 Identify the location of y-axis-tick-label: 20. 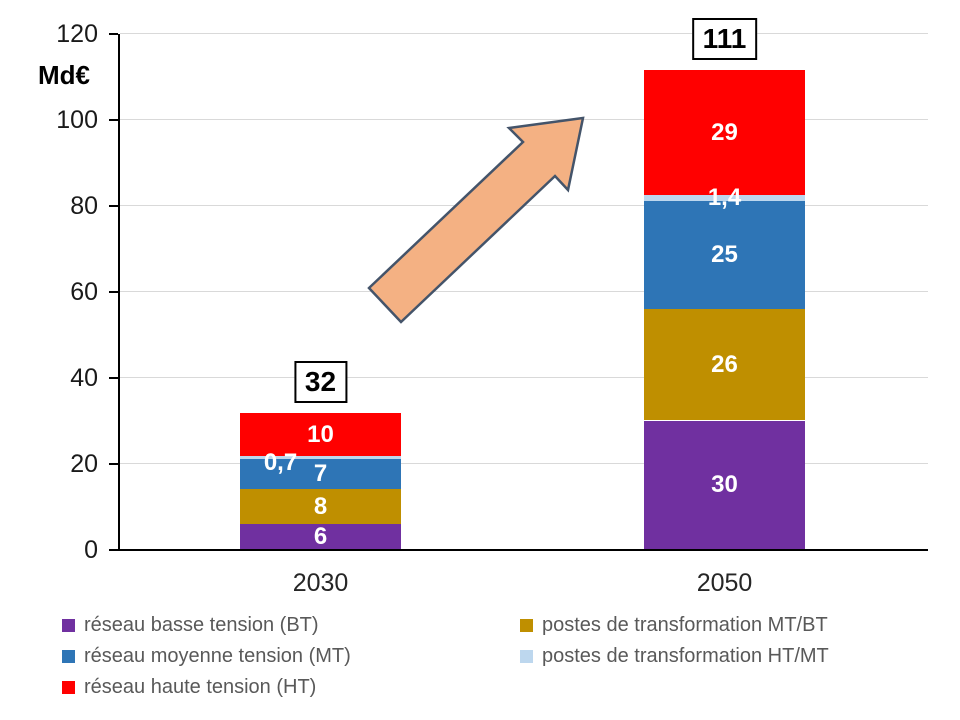
(84, 463).